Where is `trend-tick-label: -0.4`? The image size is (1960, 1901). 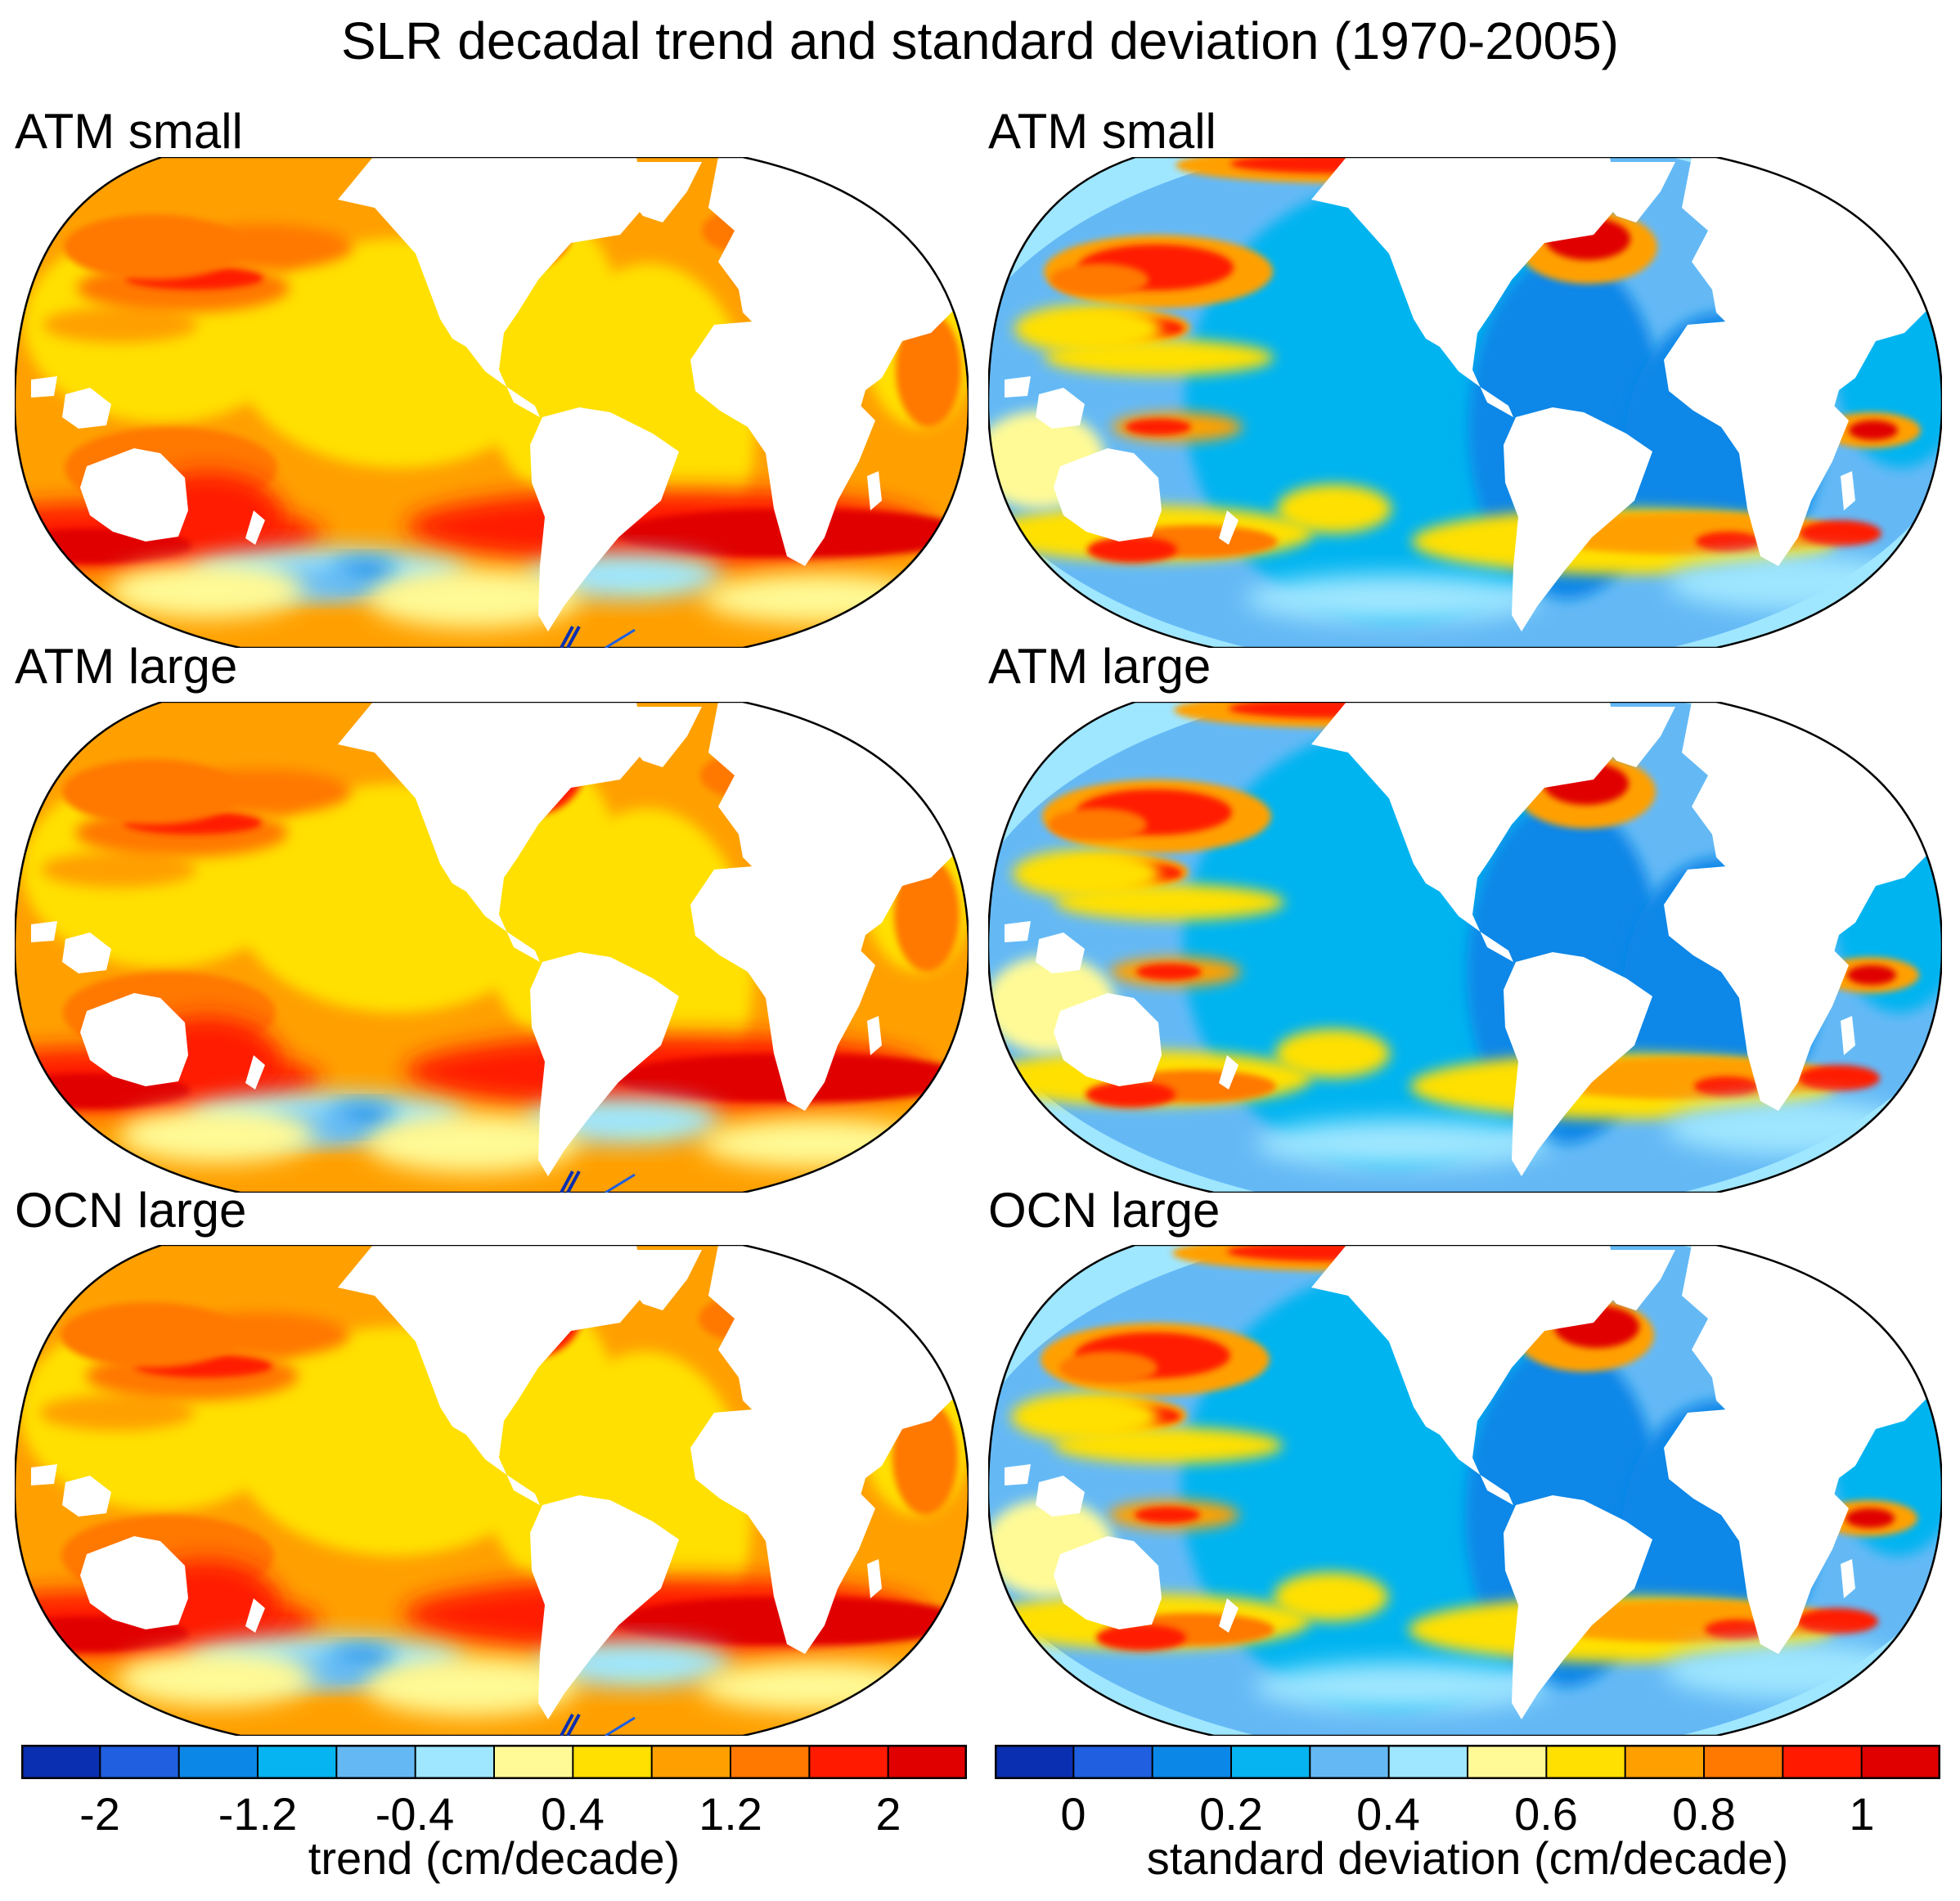
trend-tick-label: -0.4 is located at coordinates (415, 1814).